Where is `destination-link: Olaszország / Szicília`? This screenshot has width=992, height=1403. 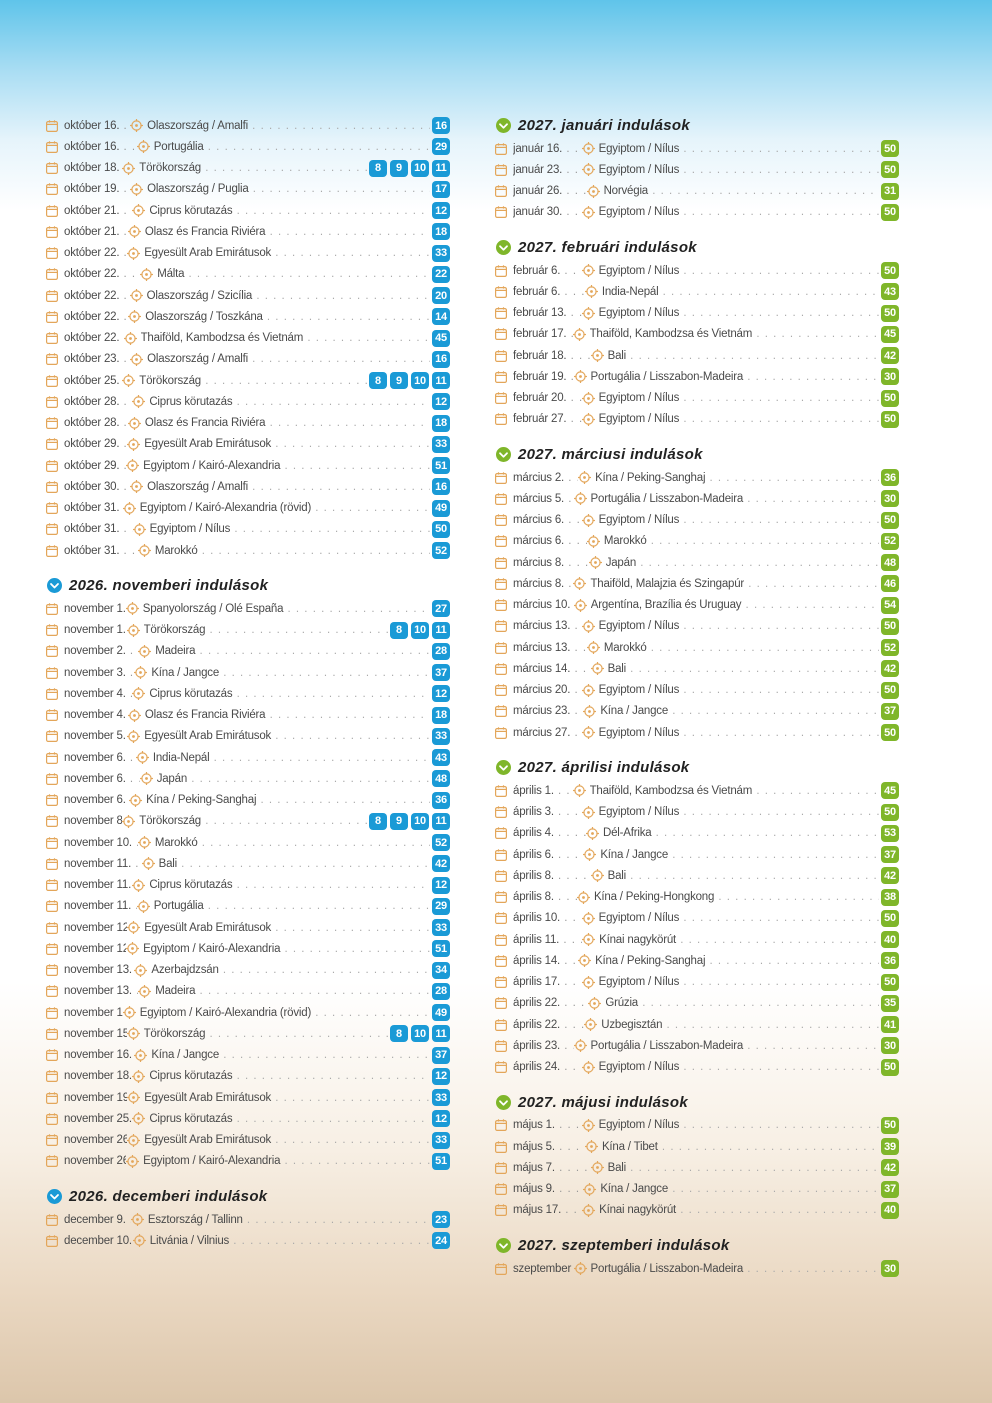
destination-link: Olaszország / Szicília is located at coordinates (288, 296).